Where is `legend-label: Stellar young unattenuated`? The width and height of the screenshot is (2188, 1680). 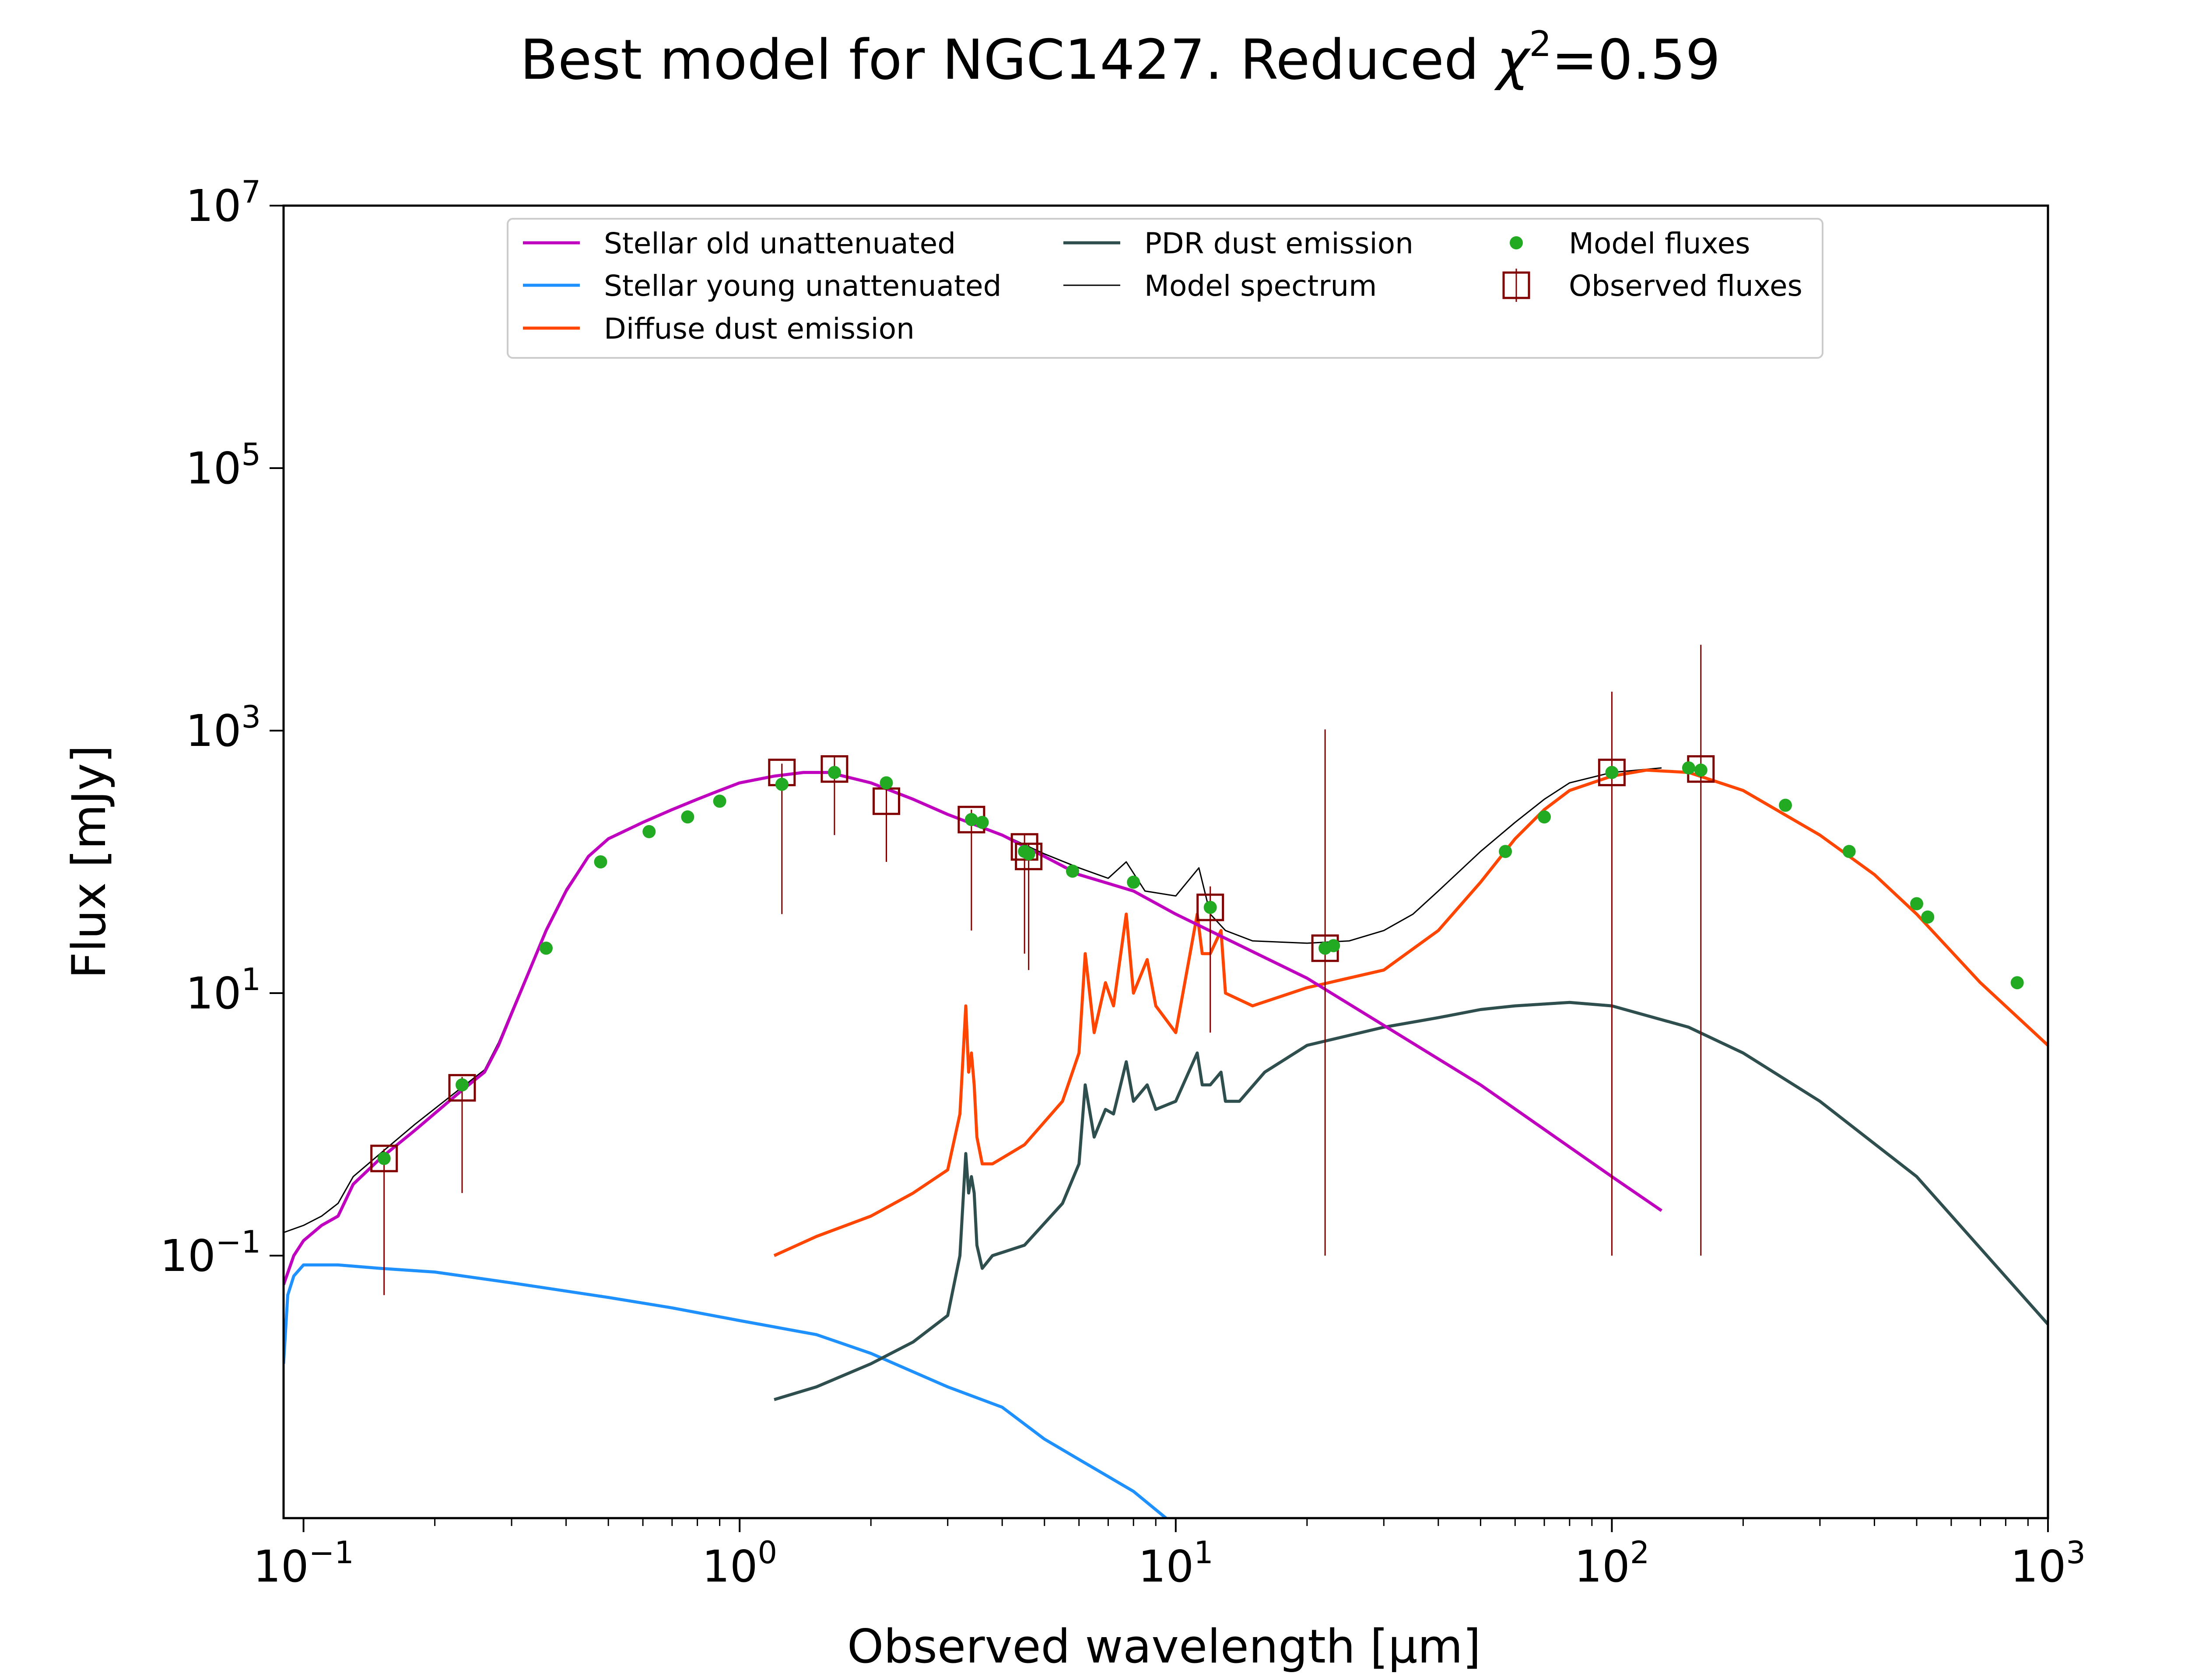 legend-label: Stellar young unattenuated is located at coordinates (803, 286).